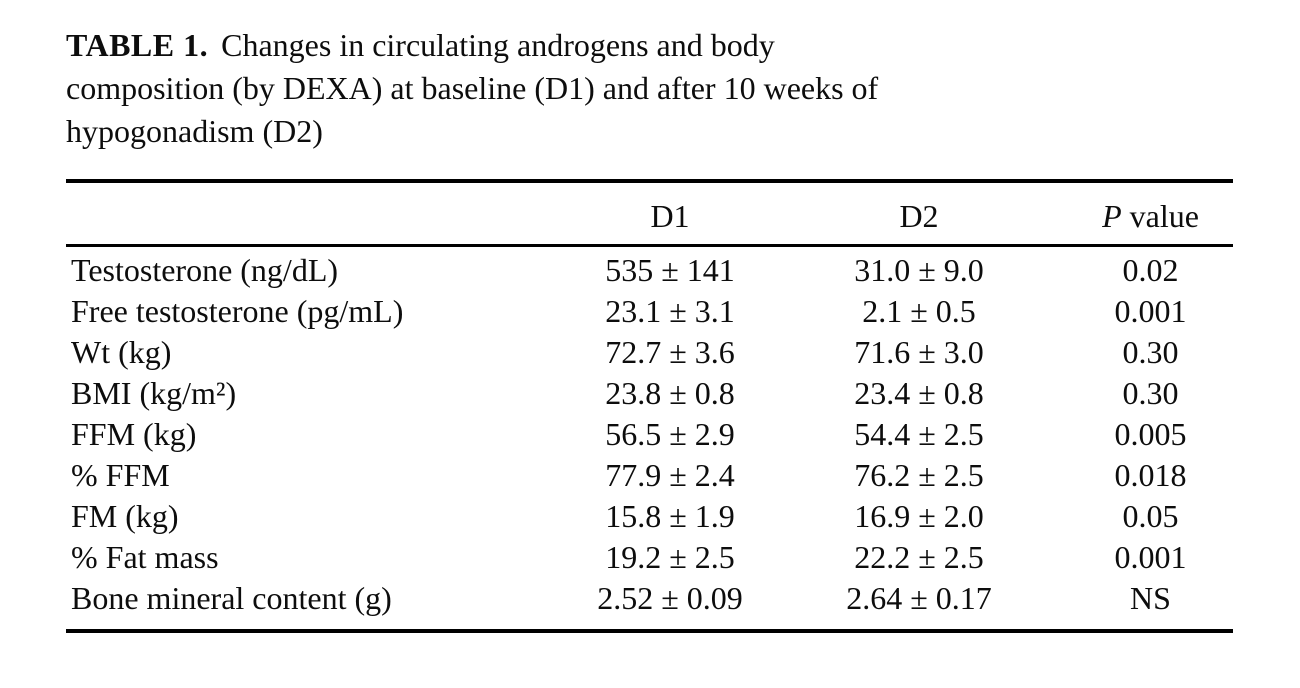  Describe the element at coordinates (919, 434) in the screenshot. I see `d2-value: 54.4 ± 2.5` at that location.